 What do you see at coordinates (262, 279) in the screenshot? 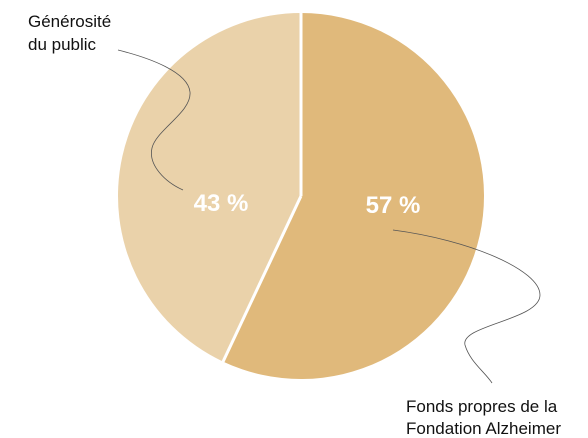
I see `slice-separator-bottom` at bounding box center [262, 279].